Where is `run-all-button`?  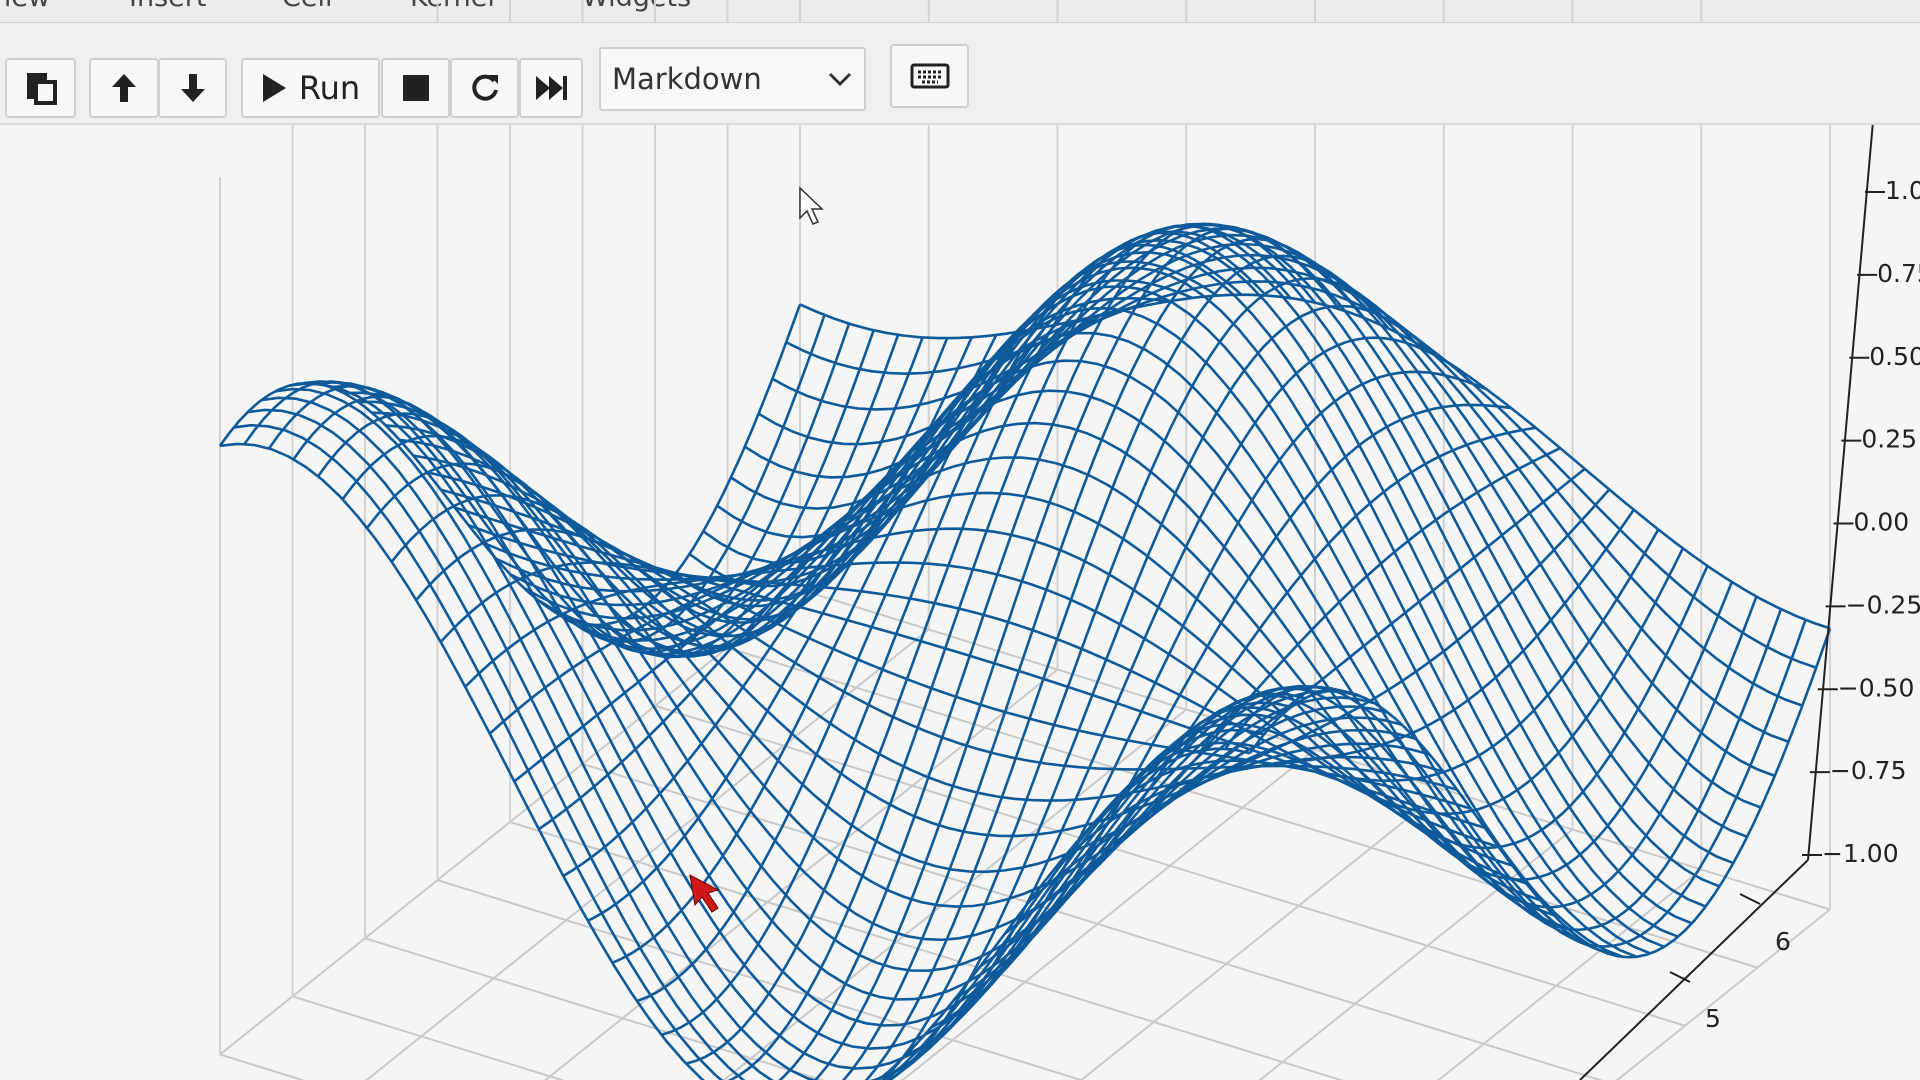
run-all-button is located at coordinates (551, 88).